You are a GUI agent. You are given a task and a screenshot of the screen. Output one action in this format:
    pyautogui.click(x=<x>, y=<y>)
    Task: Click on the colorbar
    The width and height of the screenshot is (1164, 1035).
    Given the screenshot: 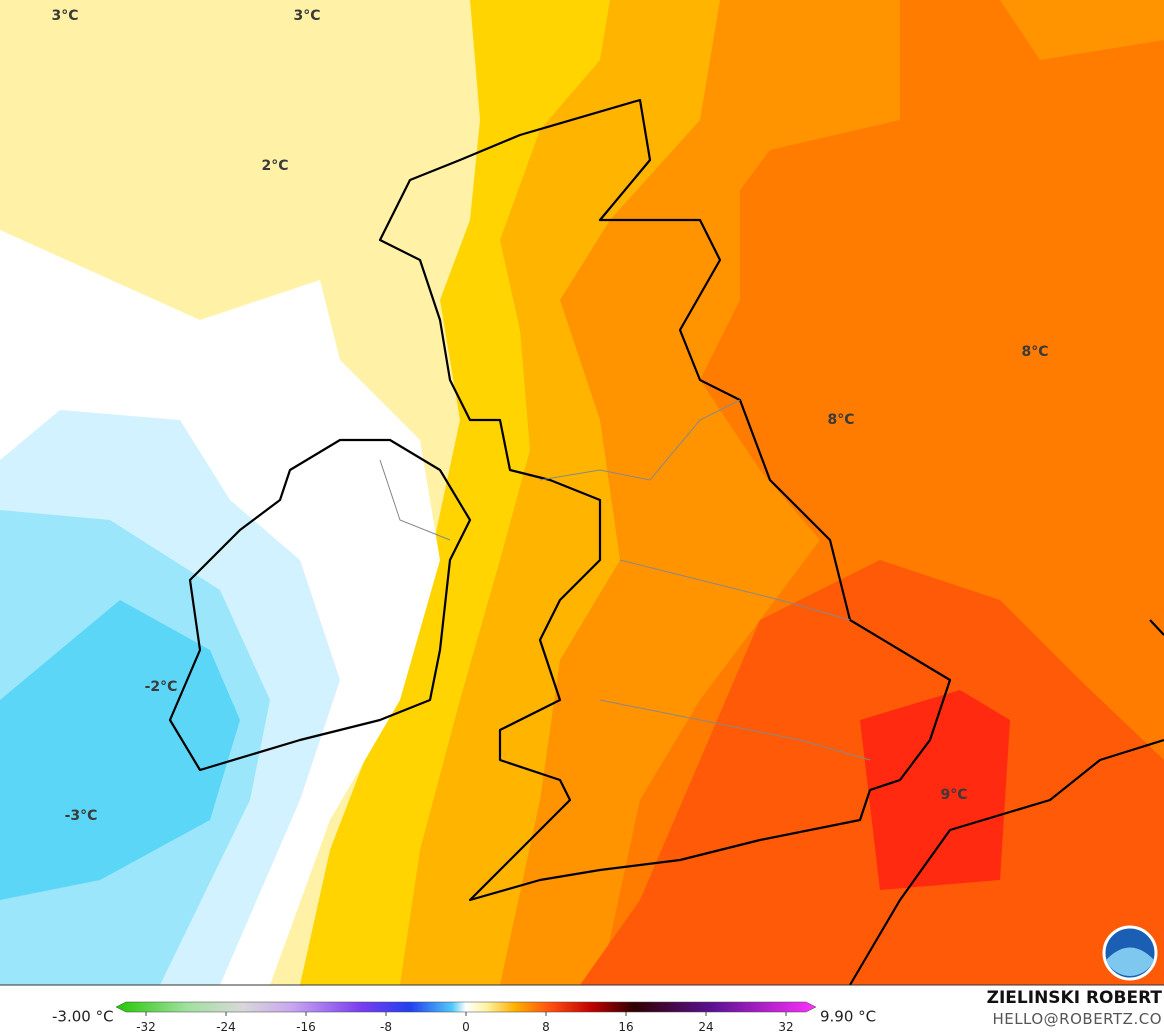 What is the action you would take?
    pyautogui.click(x=466, y=1007)
    